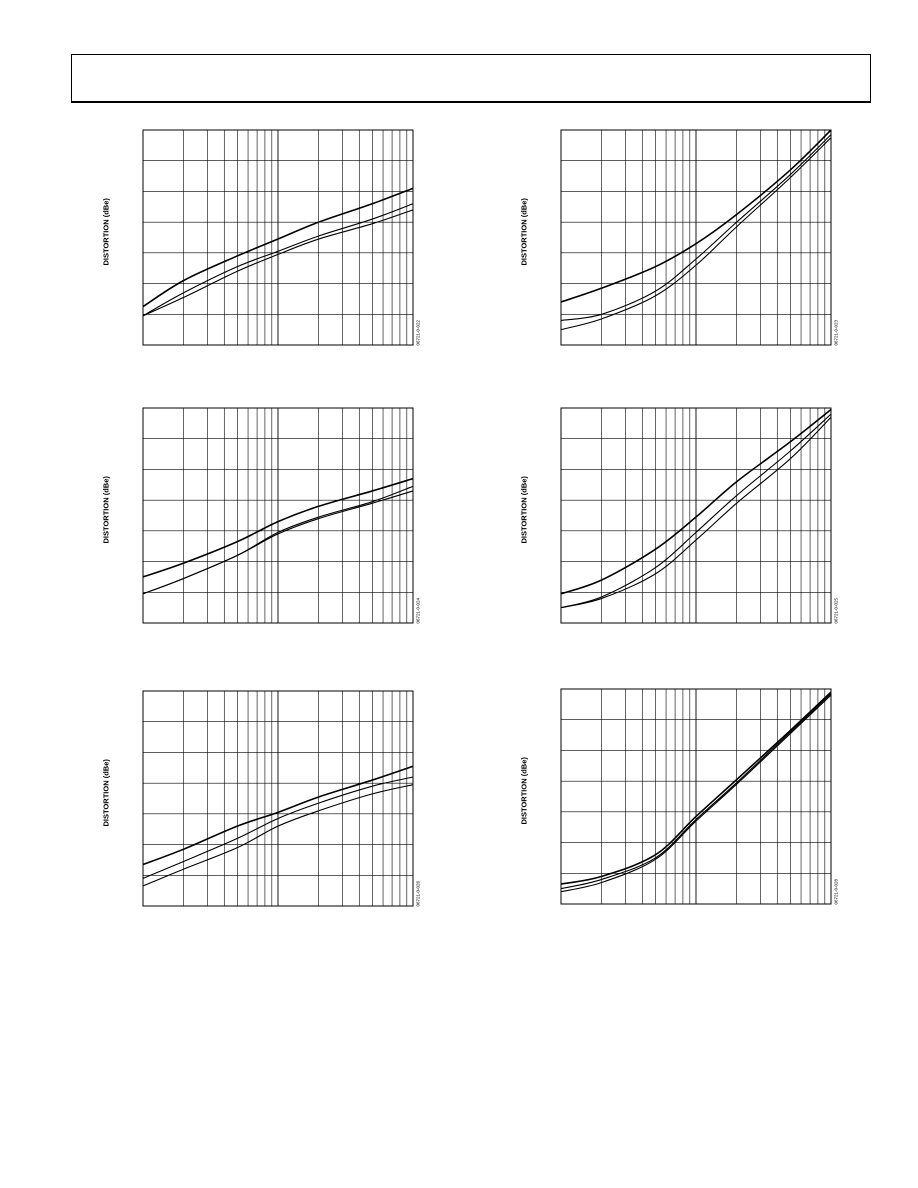 The image size is (918, 1188). Describe the element at coordinates (836, 610) in the screenshot. I see `figure-id: 06721-0-025` at that location.